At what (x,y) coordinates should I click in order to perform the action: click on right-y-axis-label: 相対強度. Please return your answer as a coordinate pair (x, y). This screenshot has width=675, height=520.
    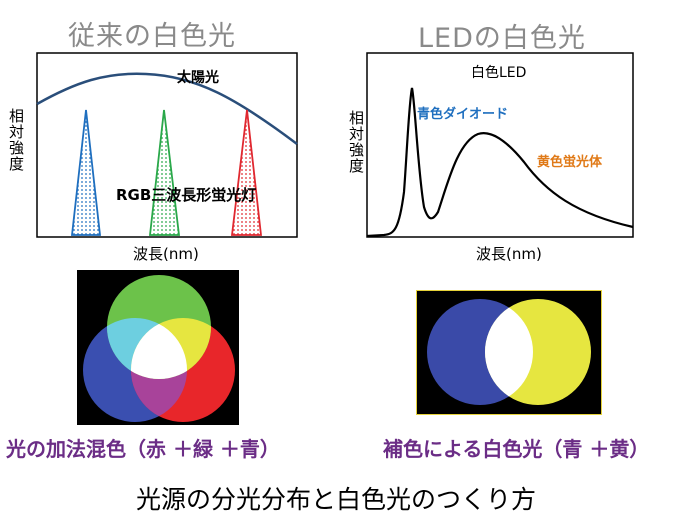
    Looking at the image, I should click on (356, 142).